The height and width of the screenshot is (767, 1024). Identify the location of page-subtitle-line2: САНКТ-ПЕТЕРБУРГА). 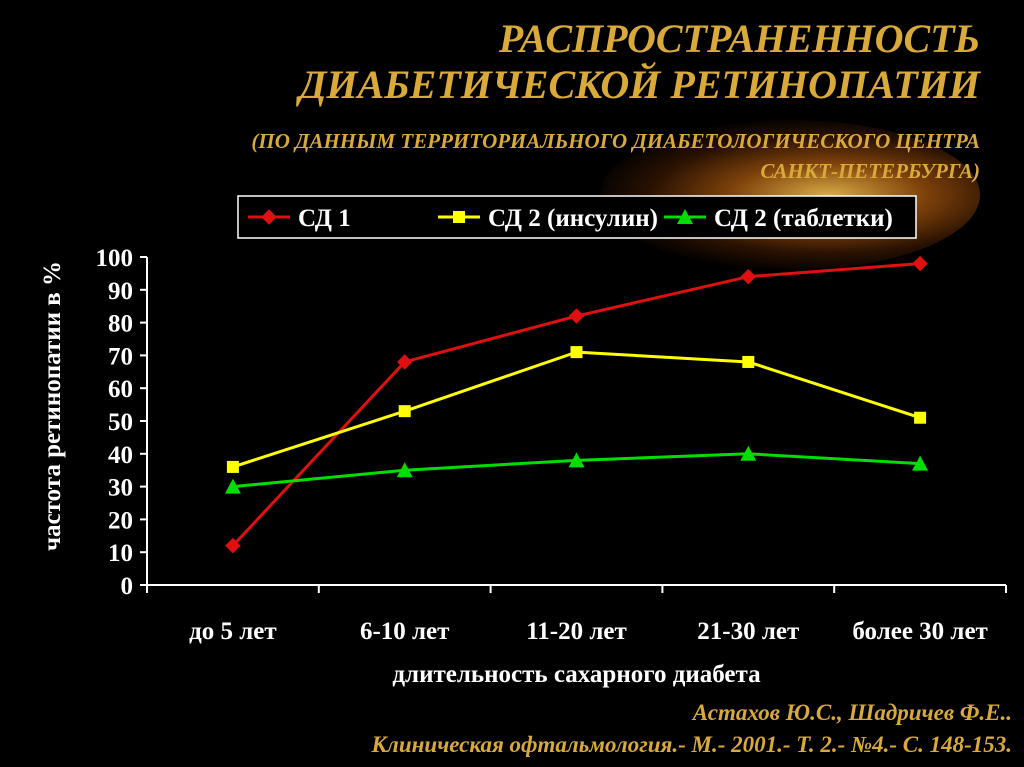
(870, 171).